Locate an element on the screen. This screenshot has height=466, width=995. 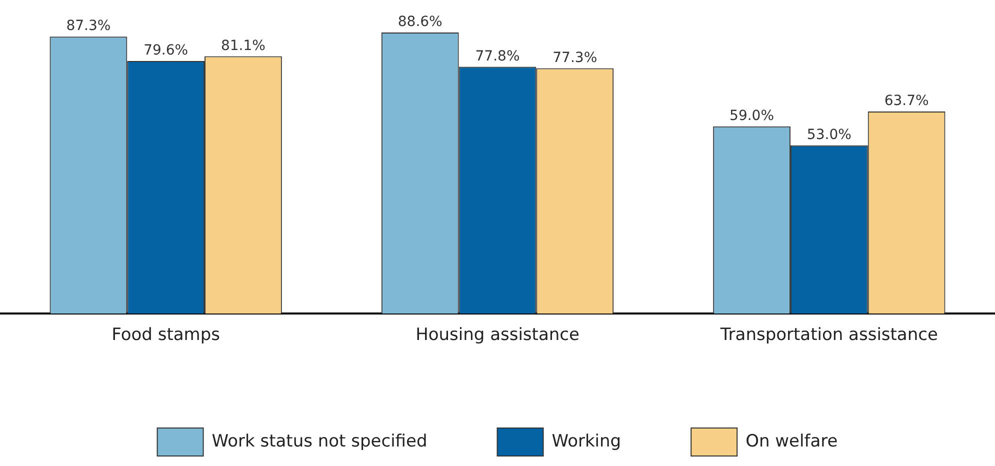
data-label: 81.1% is located at coordinates (243, 46).